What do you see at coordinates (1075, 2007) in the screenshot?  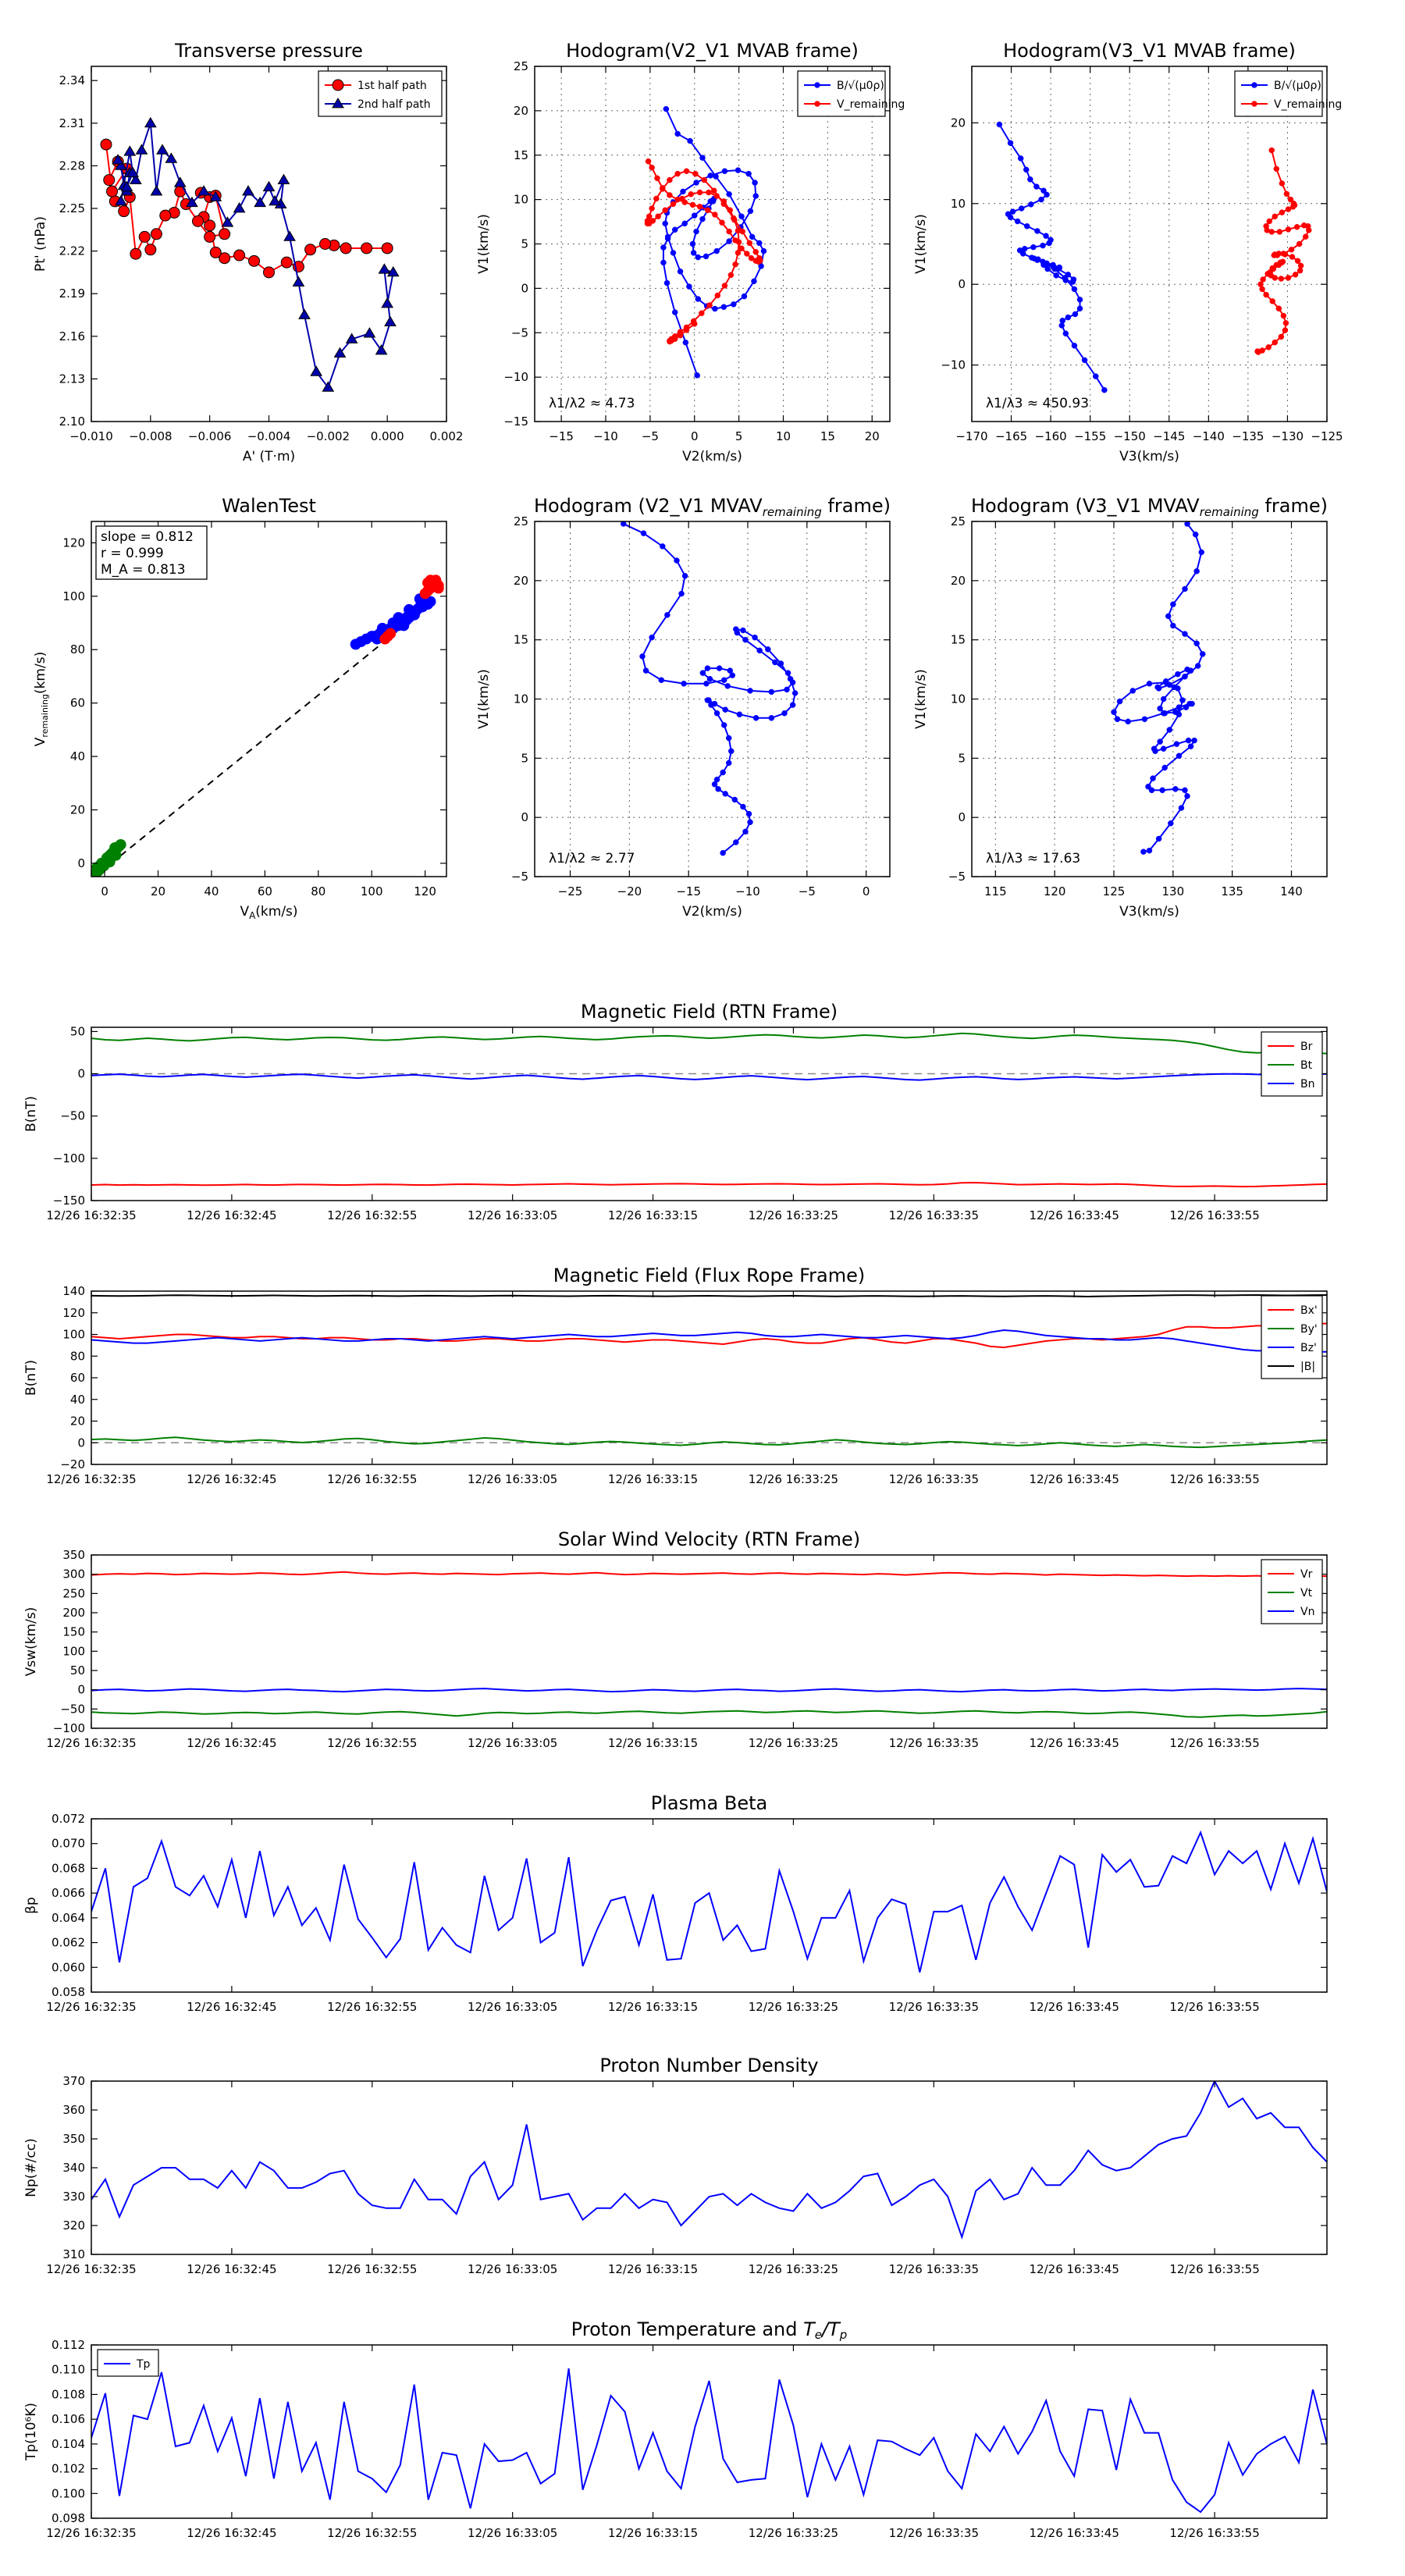 I see `x-tick-label: 12/26 16:33:45` at bounding box center [1075, 2007].